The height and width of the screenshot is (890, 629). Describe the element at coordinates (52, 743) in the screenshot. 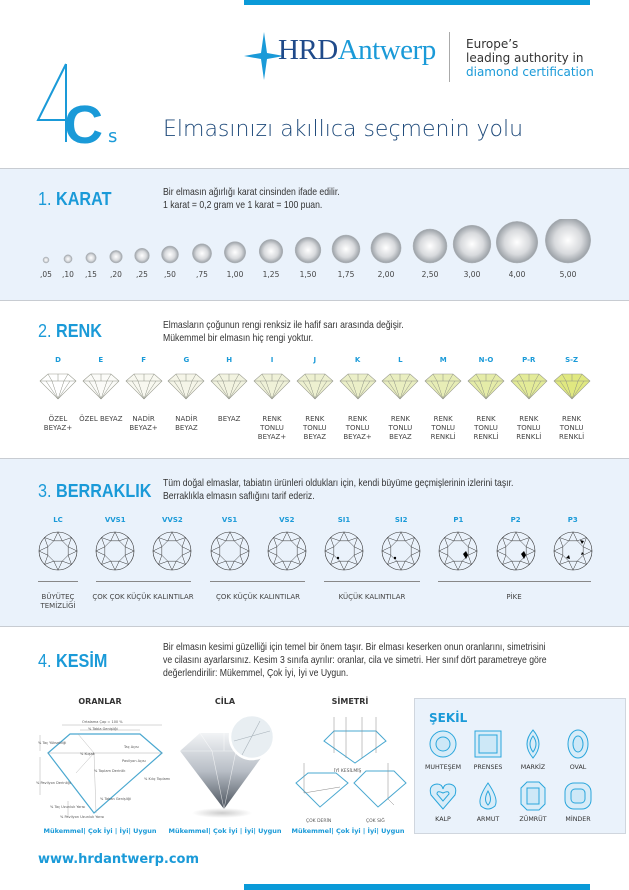

I see `diagram-label: % Taç Yüksekliği` at that location.